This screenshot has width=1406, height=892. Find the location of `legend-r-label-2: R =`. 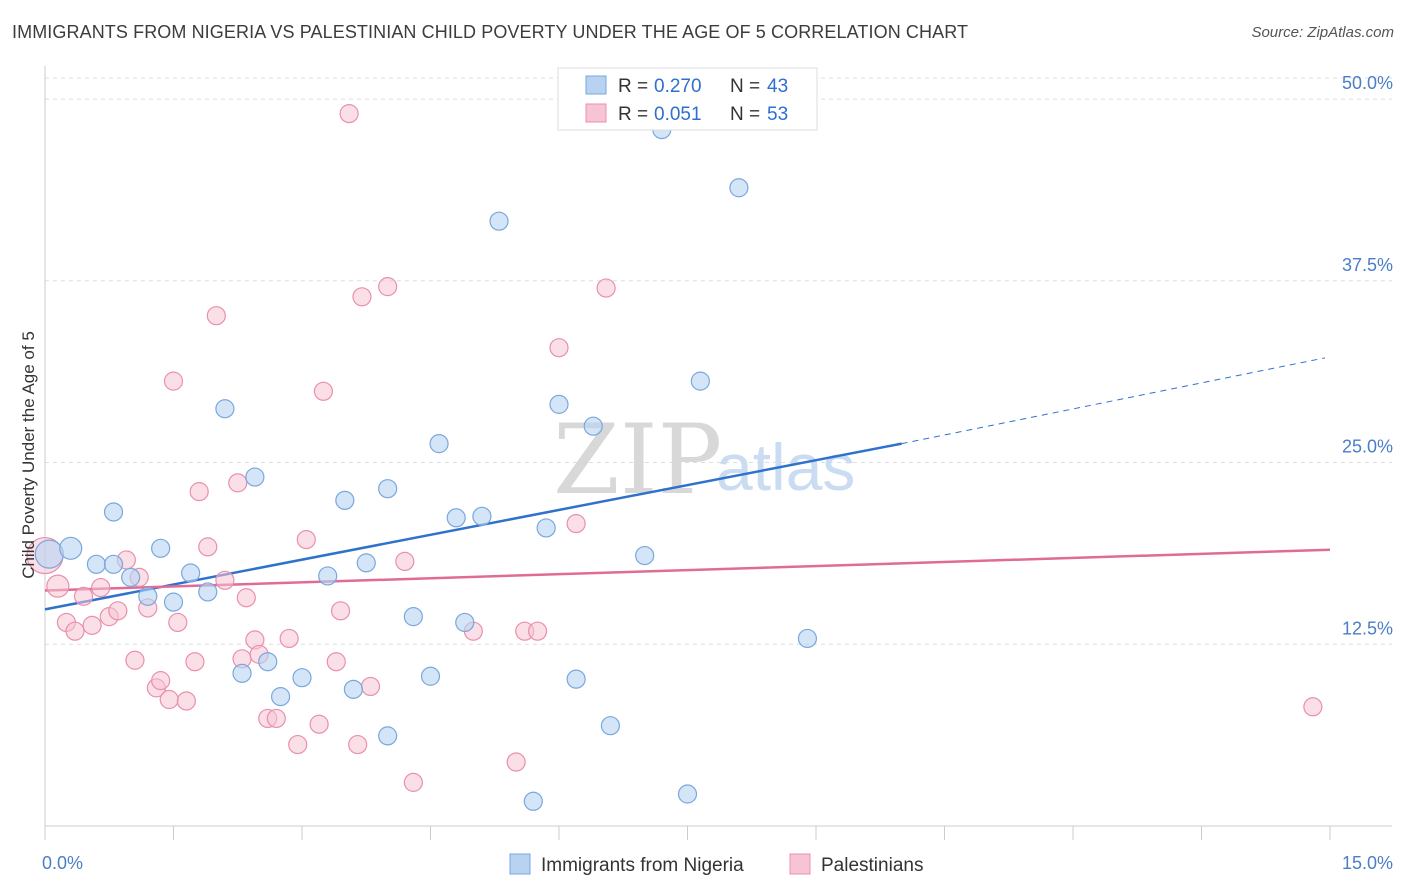

legend-r-label-2: R = is located at coordinates (633, 114).